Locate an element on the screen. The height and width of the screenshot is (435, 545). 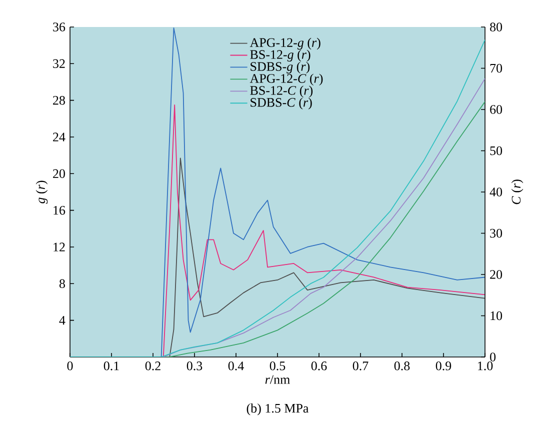
legend-label: APG-12-C (r) is located at coordinates (286, 80).